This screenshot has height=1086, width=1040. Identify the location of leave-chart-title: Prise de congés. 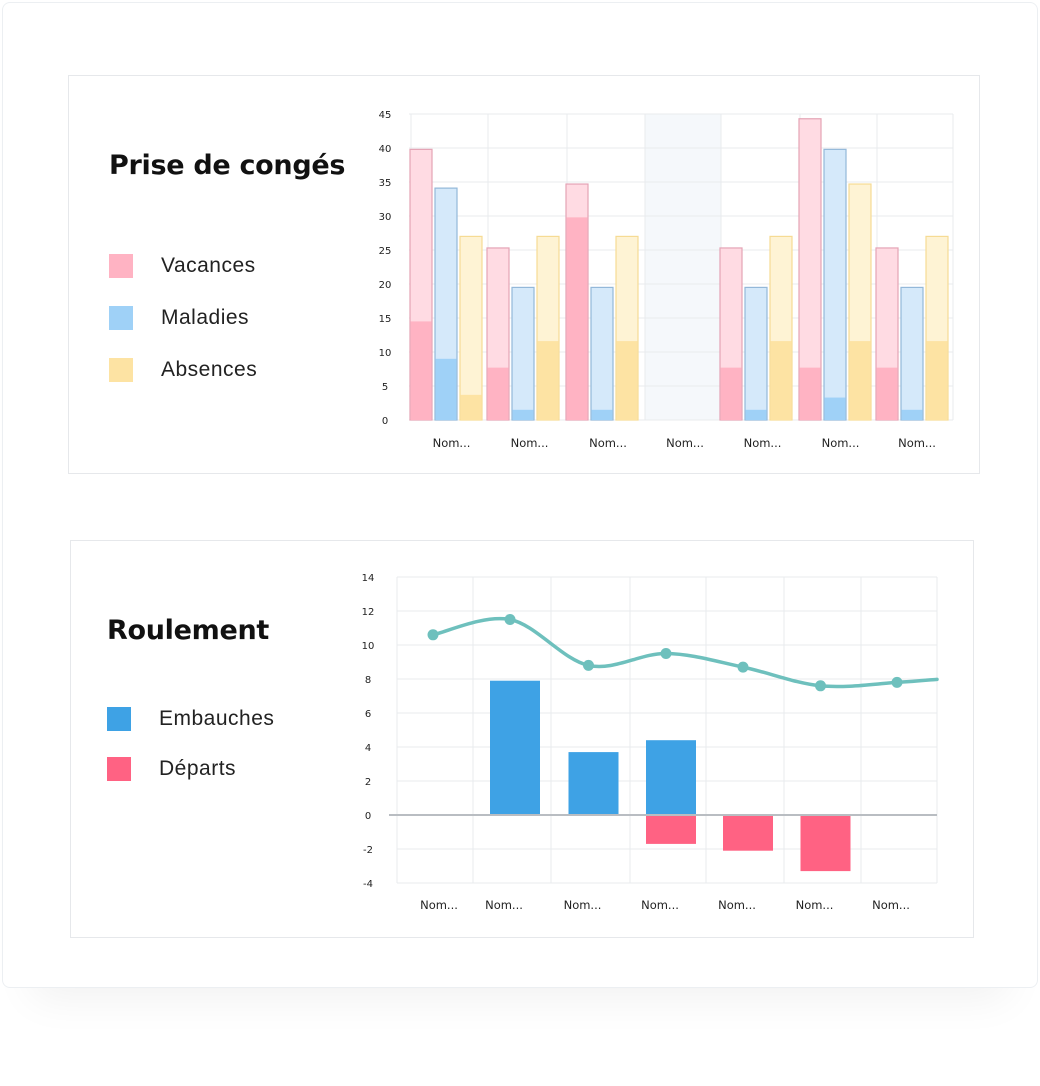
(227, 165).